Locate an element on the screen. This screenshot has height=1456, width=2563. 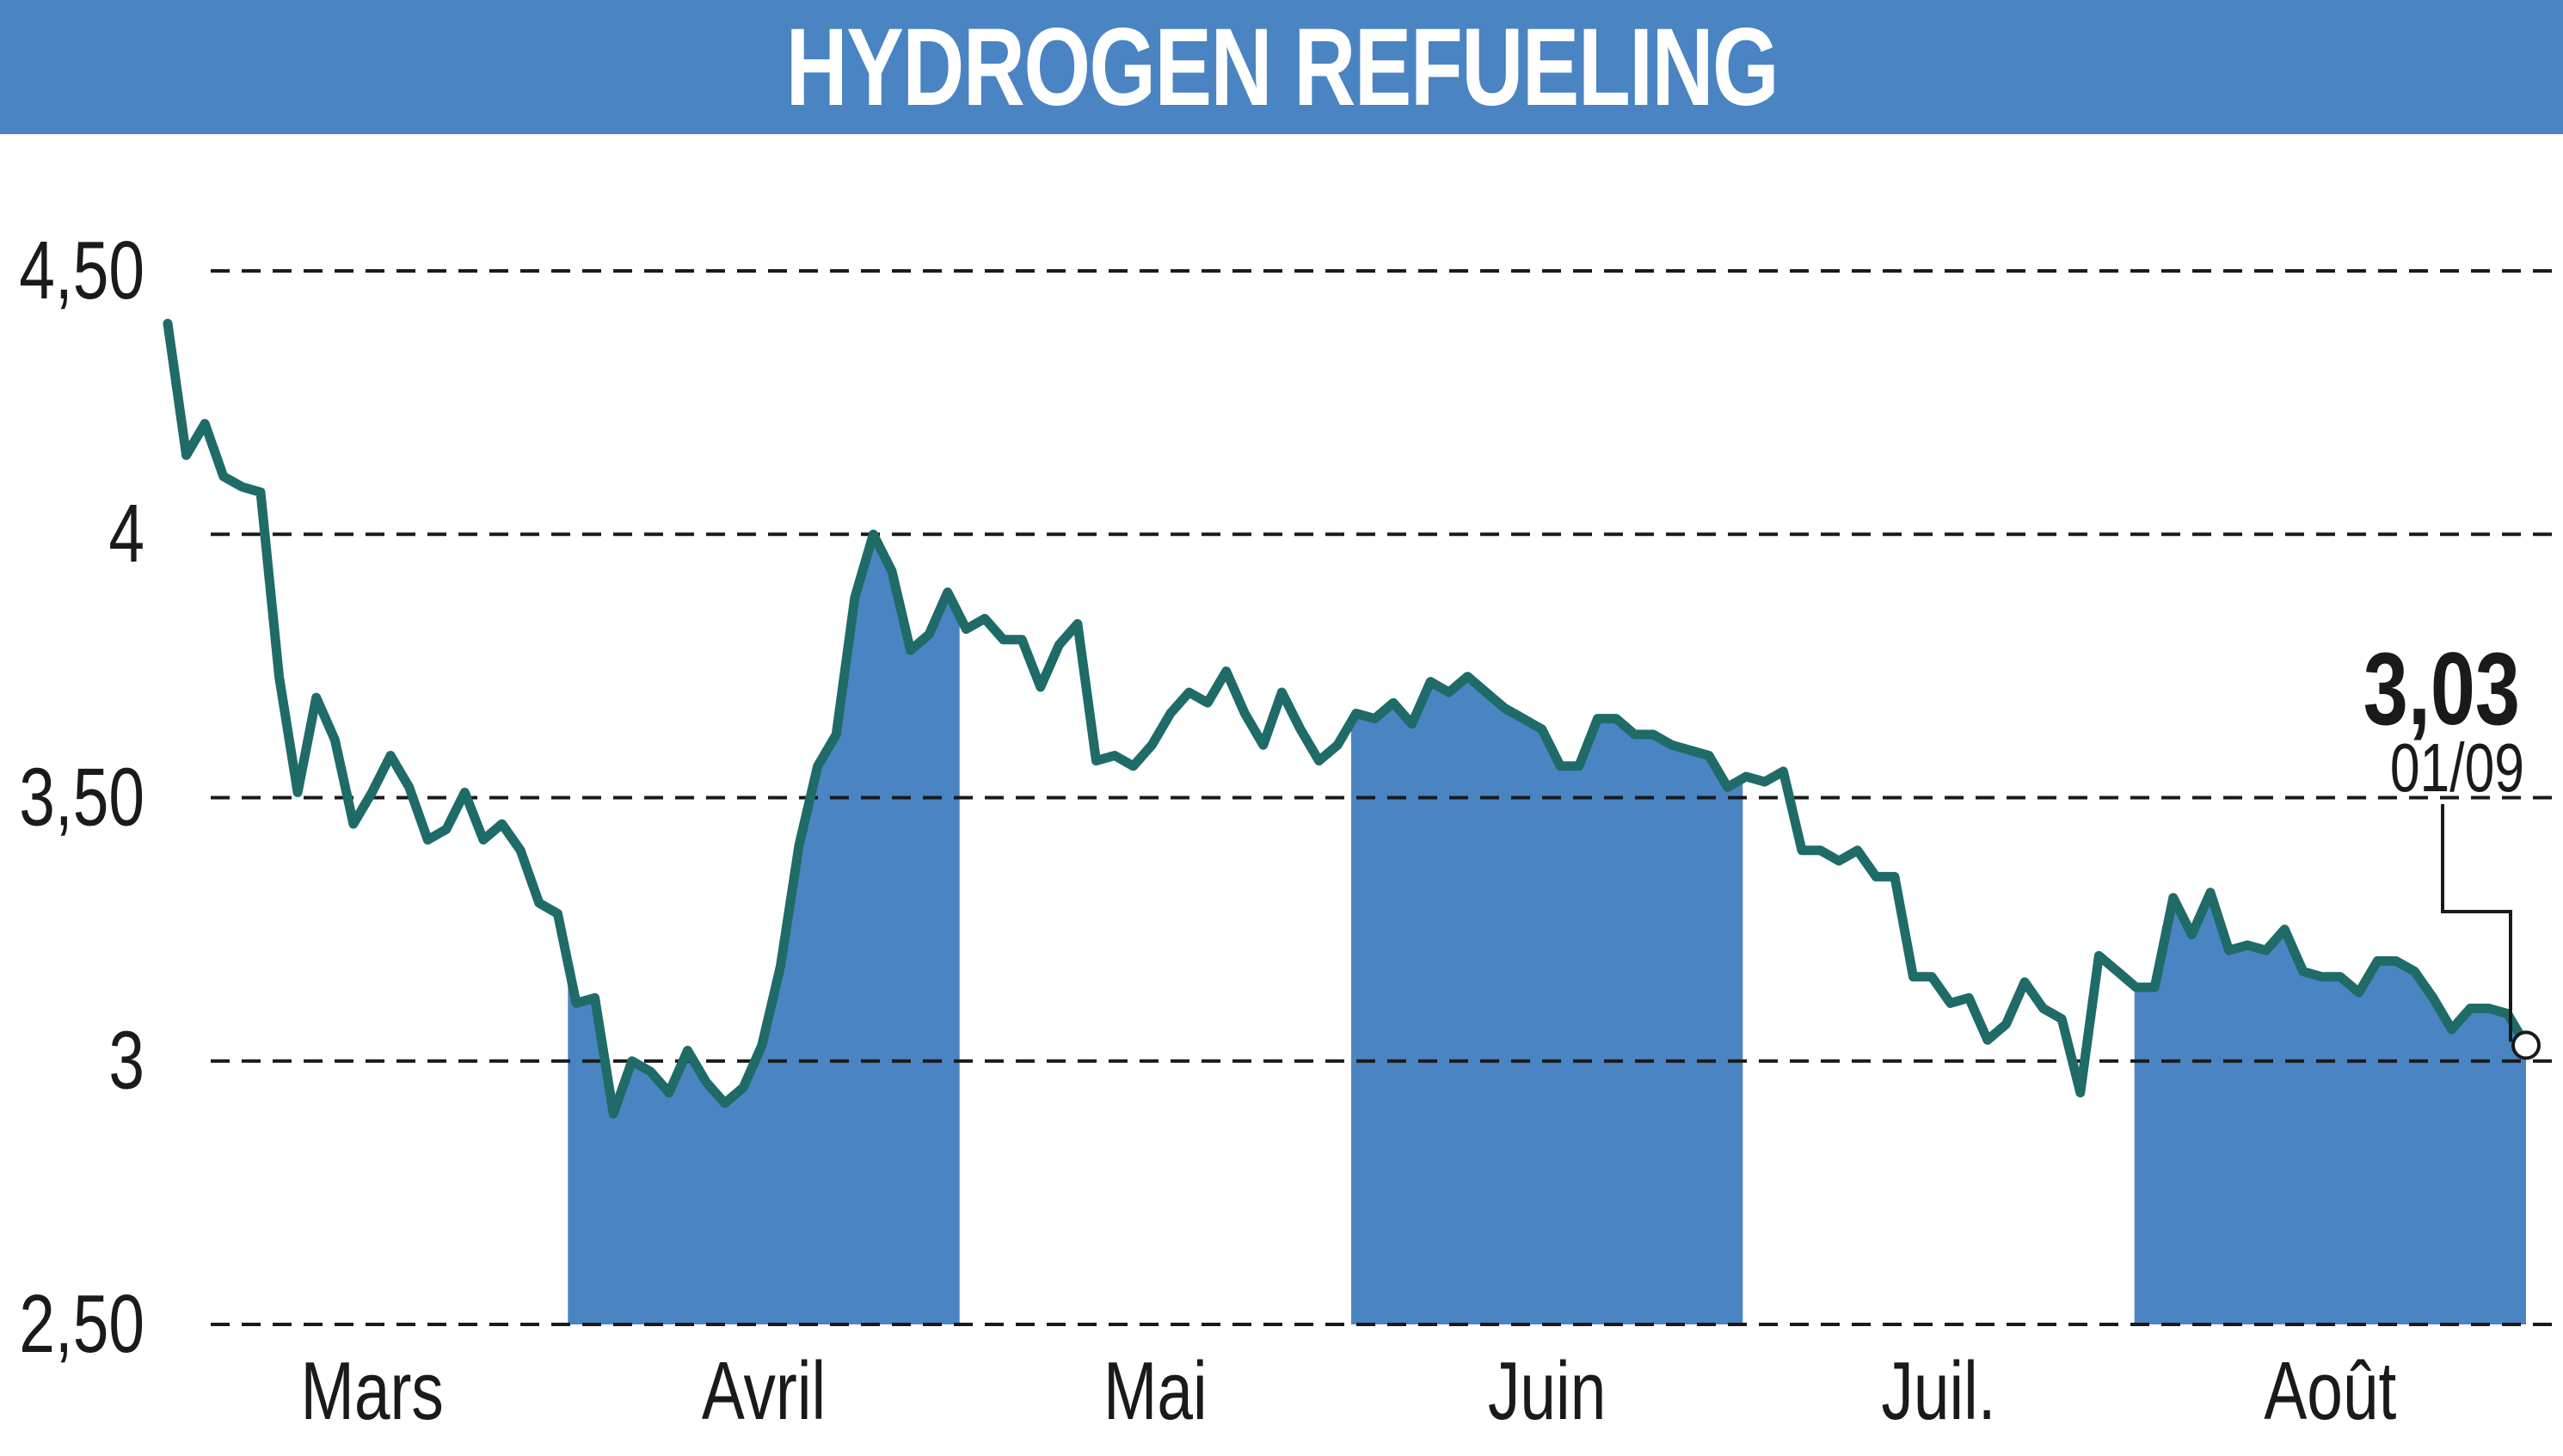
x-tick-label: Août is located at coordinates (2330, 1391).